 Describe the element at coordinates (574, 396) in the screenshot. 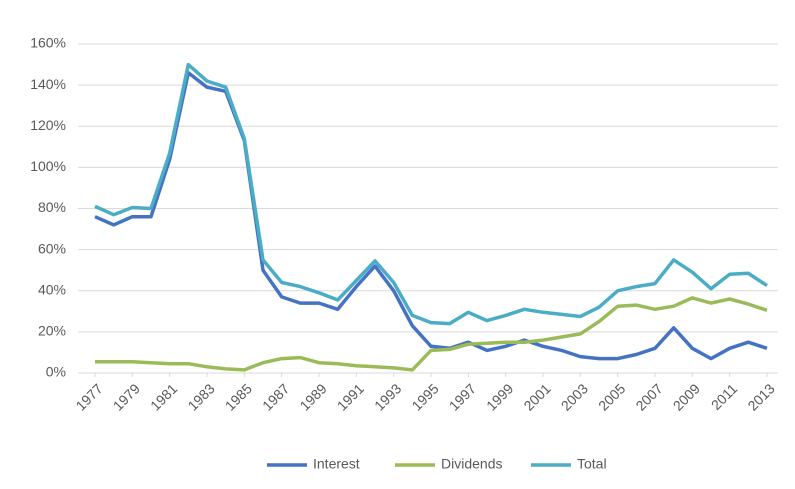

I see `x-tick-label: 2003` at that location.